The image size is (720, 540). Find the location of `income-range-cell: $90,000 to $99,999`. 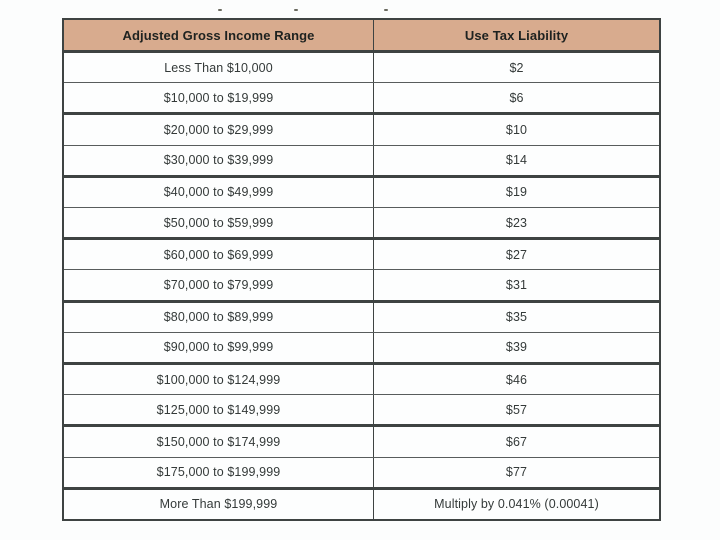

income-range-cell: $90,000 to $99,999 is located at coordinates (219, 347).